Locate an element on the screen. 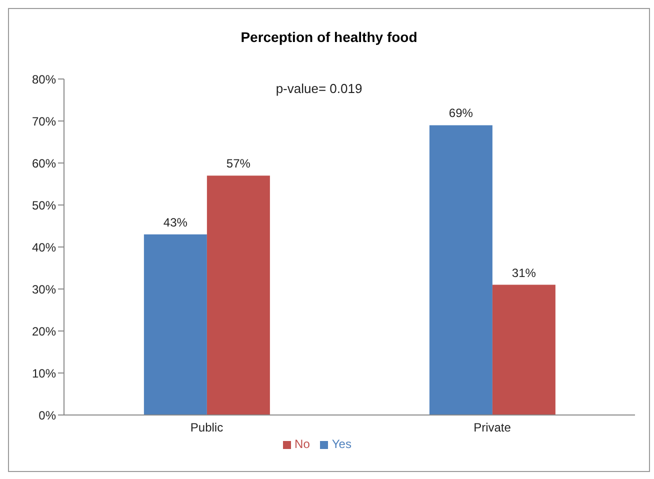  y-tick-label: 80% is located at coordinates (44, 79).